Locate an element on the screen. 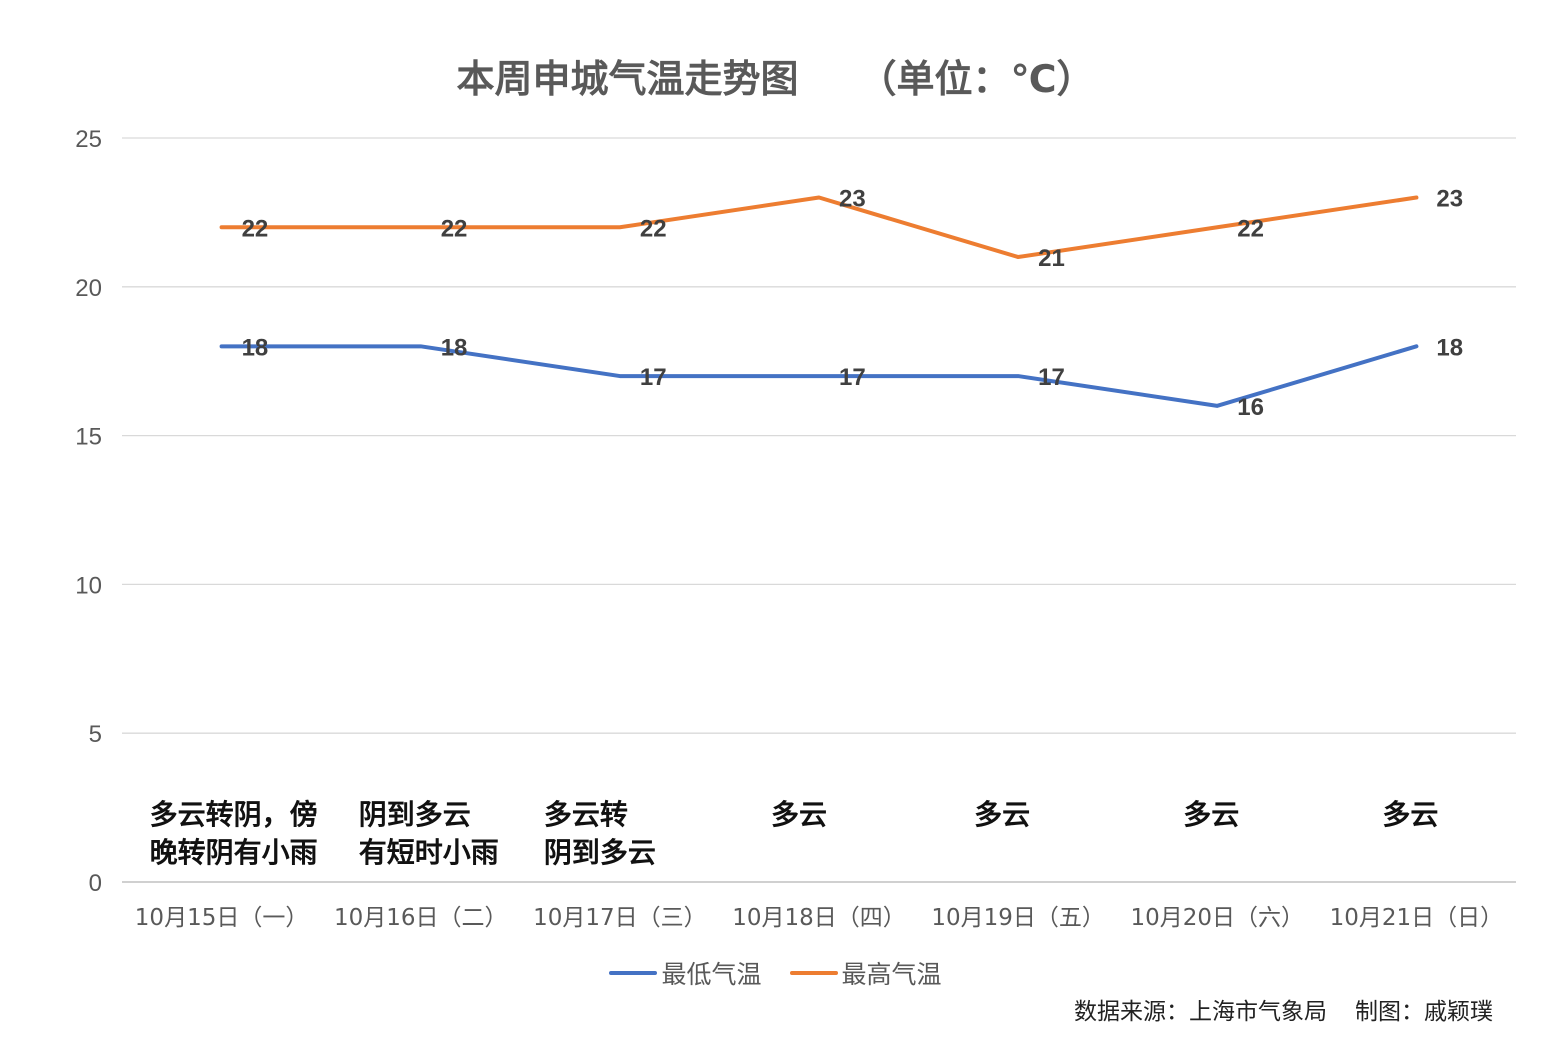 Image resolution: width=1551 pixels, height=1057 pixels. legend-swatch-high is located at coordinates (813, 973).